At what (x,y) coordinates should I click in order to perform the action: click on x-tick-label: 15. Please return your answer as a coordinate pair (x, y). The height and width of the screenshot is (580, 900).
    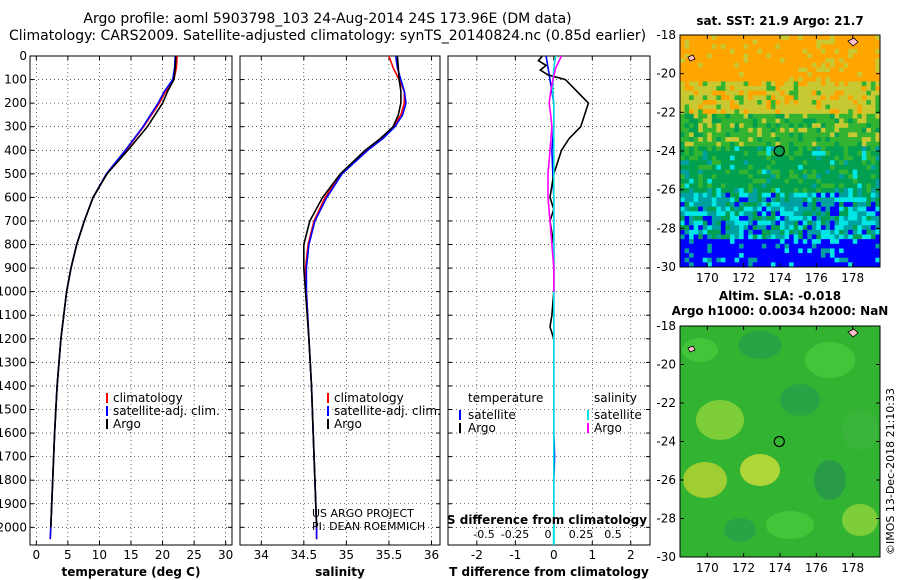
    Looking at the image, I should click on (130, 555).